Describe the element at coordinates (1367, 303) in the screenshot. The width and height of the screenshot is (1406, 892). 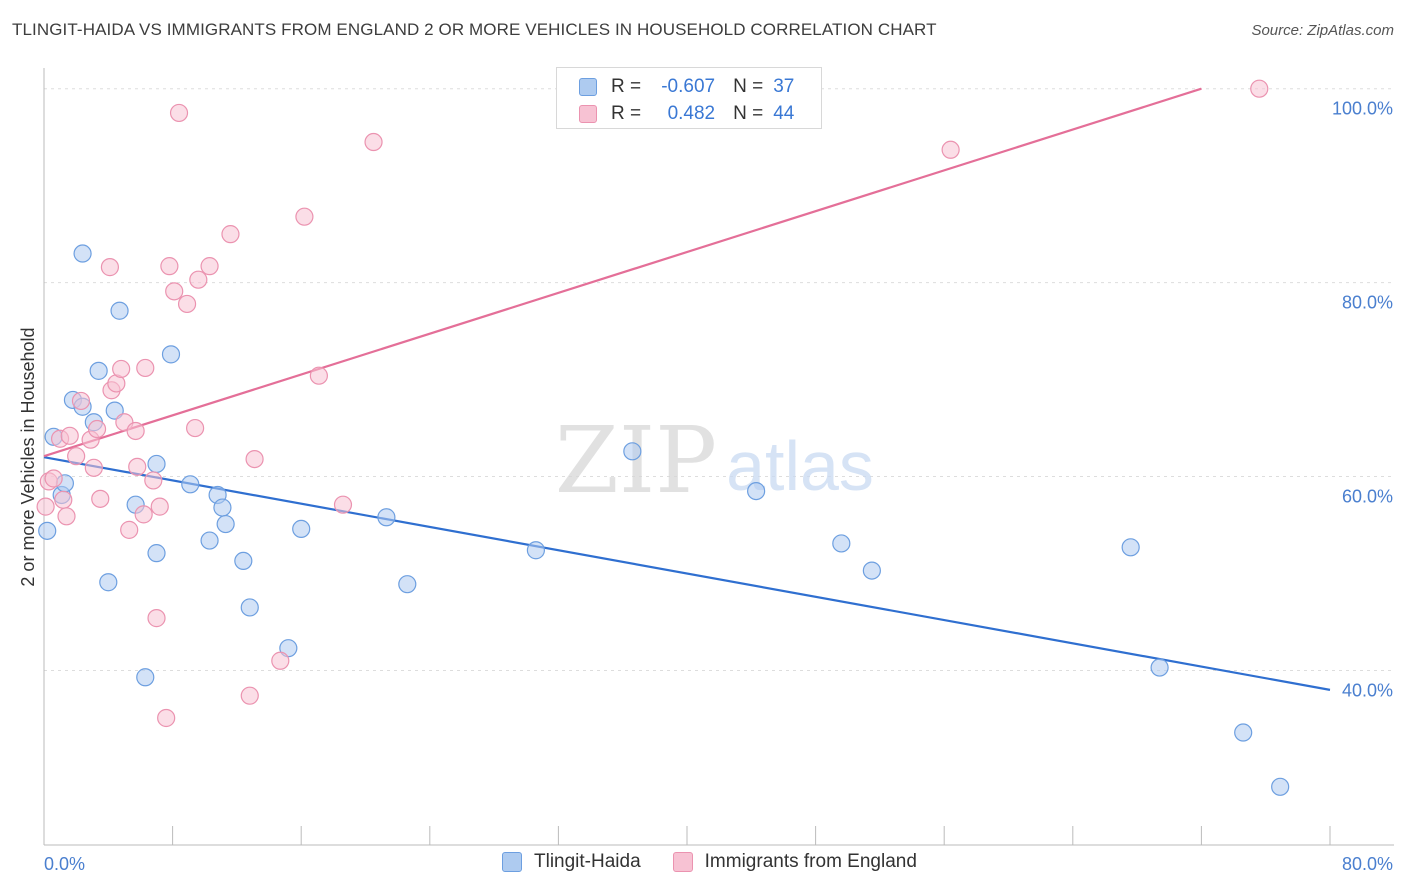
I see `y-tick-label: 80.0%` at that location.